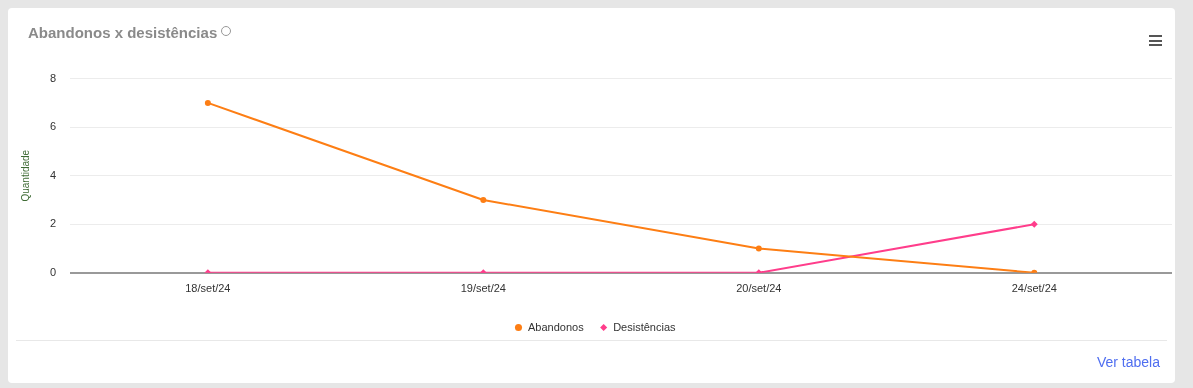 This screenshot has height=388, width=1193. I want to click on y-tick-label: 0, so click(53, 271).